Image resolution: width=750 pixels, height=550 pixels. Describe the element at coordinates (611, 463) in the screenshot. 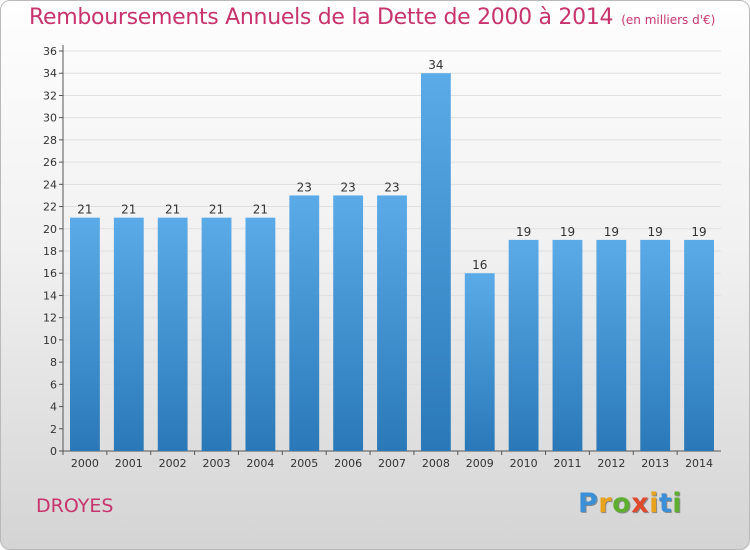

I see `x-tick-label: 2012` at that location.